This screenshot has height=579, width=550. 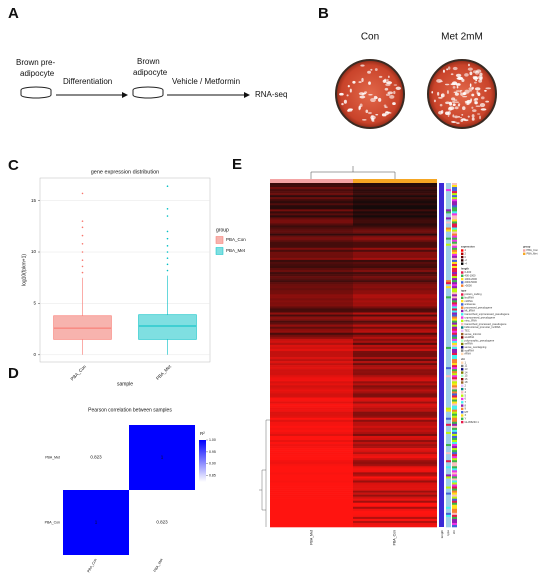 I want to click on legend-label: protein_coding, so click(x=474, y=294).